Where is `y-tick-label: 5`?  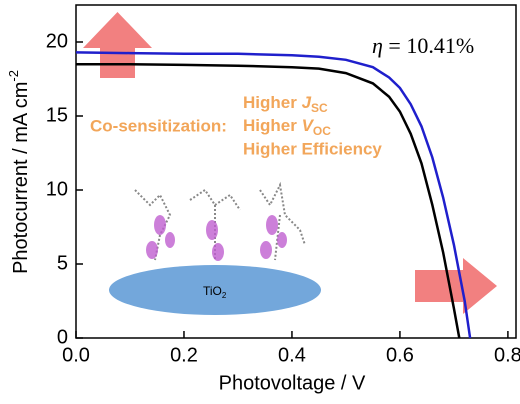 y-tick-label: 5 is located at coordinates (62, 263).